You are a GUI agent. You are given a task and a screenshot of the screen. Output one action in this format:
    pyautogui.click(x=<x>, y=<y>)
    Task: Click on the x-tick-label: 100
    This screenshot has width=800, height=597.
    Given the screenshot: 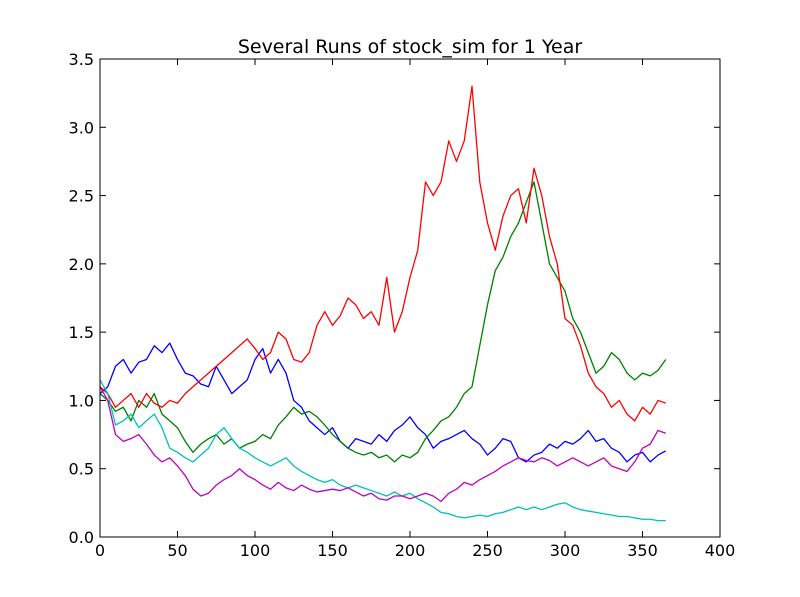 What is the action you would take?
    pyautogui.click(x=255, y=550)
    